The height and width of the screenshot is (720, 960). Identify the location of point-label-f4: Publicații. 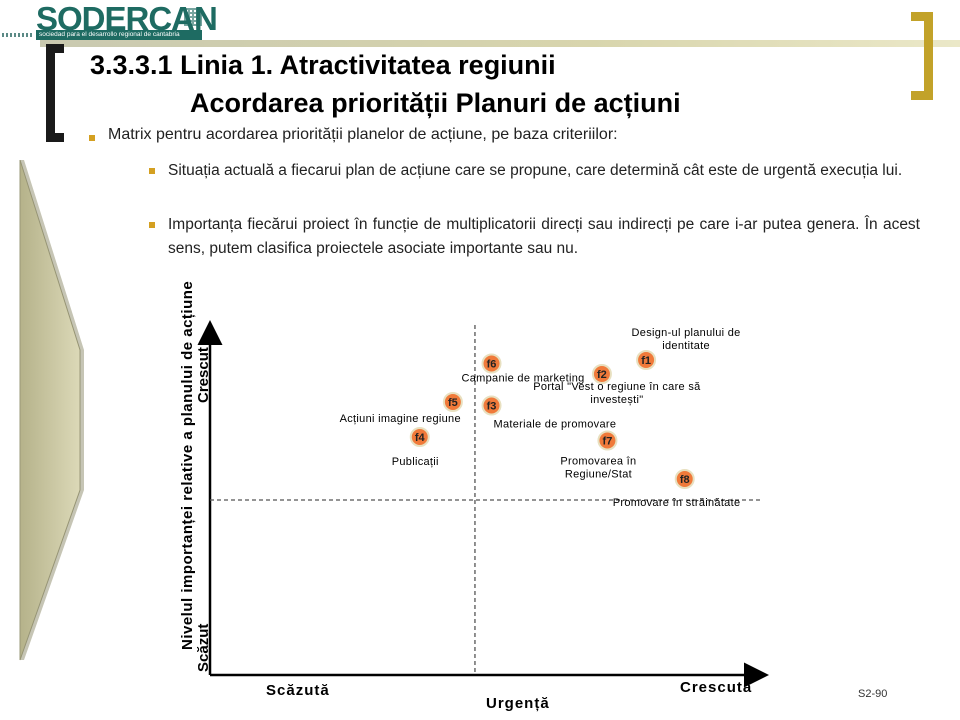
(415, 462).